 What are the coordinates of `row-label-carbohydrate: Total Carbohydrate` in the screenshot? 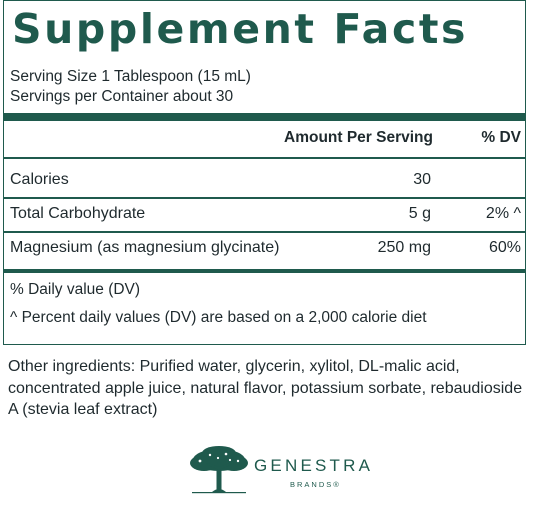 It's located at (78, 213).